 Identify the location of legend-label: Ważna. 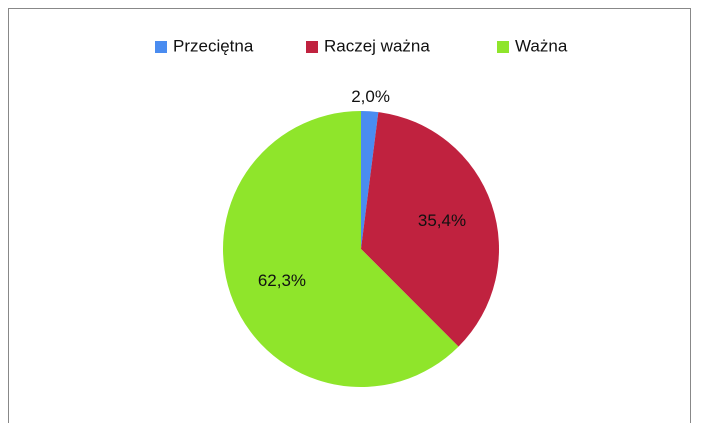
(541, 45).